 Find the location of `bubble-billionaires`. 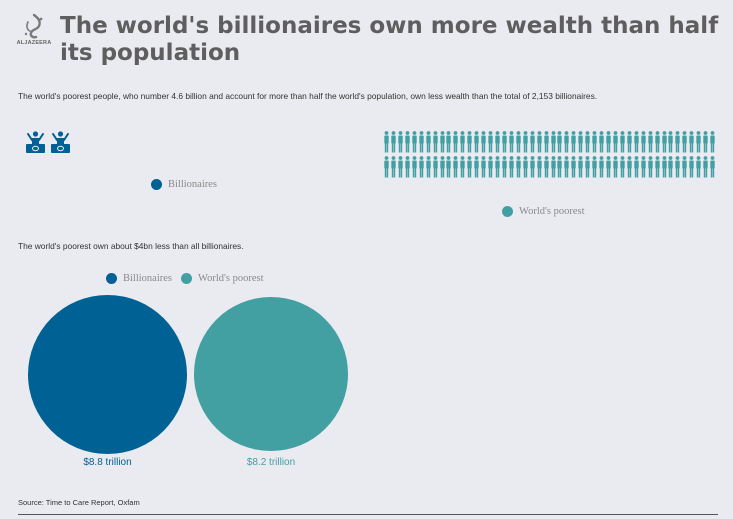

bubble-billionaires is located at coordinates (107, 374).